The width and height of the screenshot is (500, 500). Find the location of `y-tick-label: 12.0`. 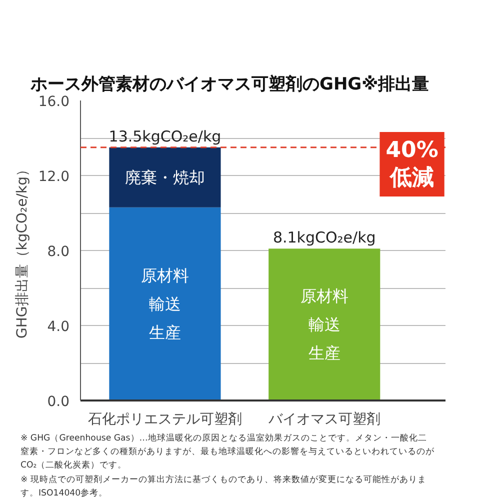

y-tick-label: 12.0 is located at coordinates (54, 177).